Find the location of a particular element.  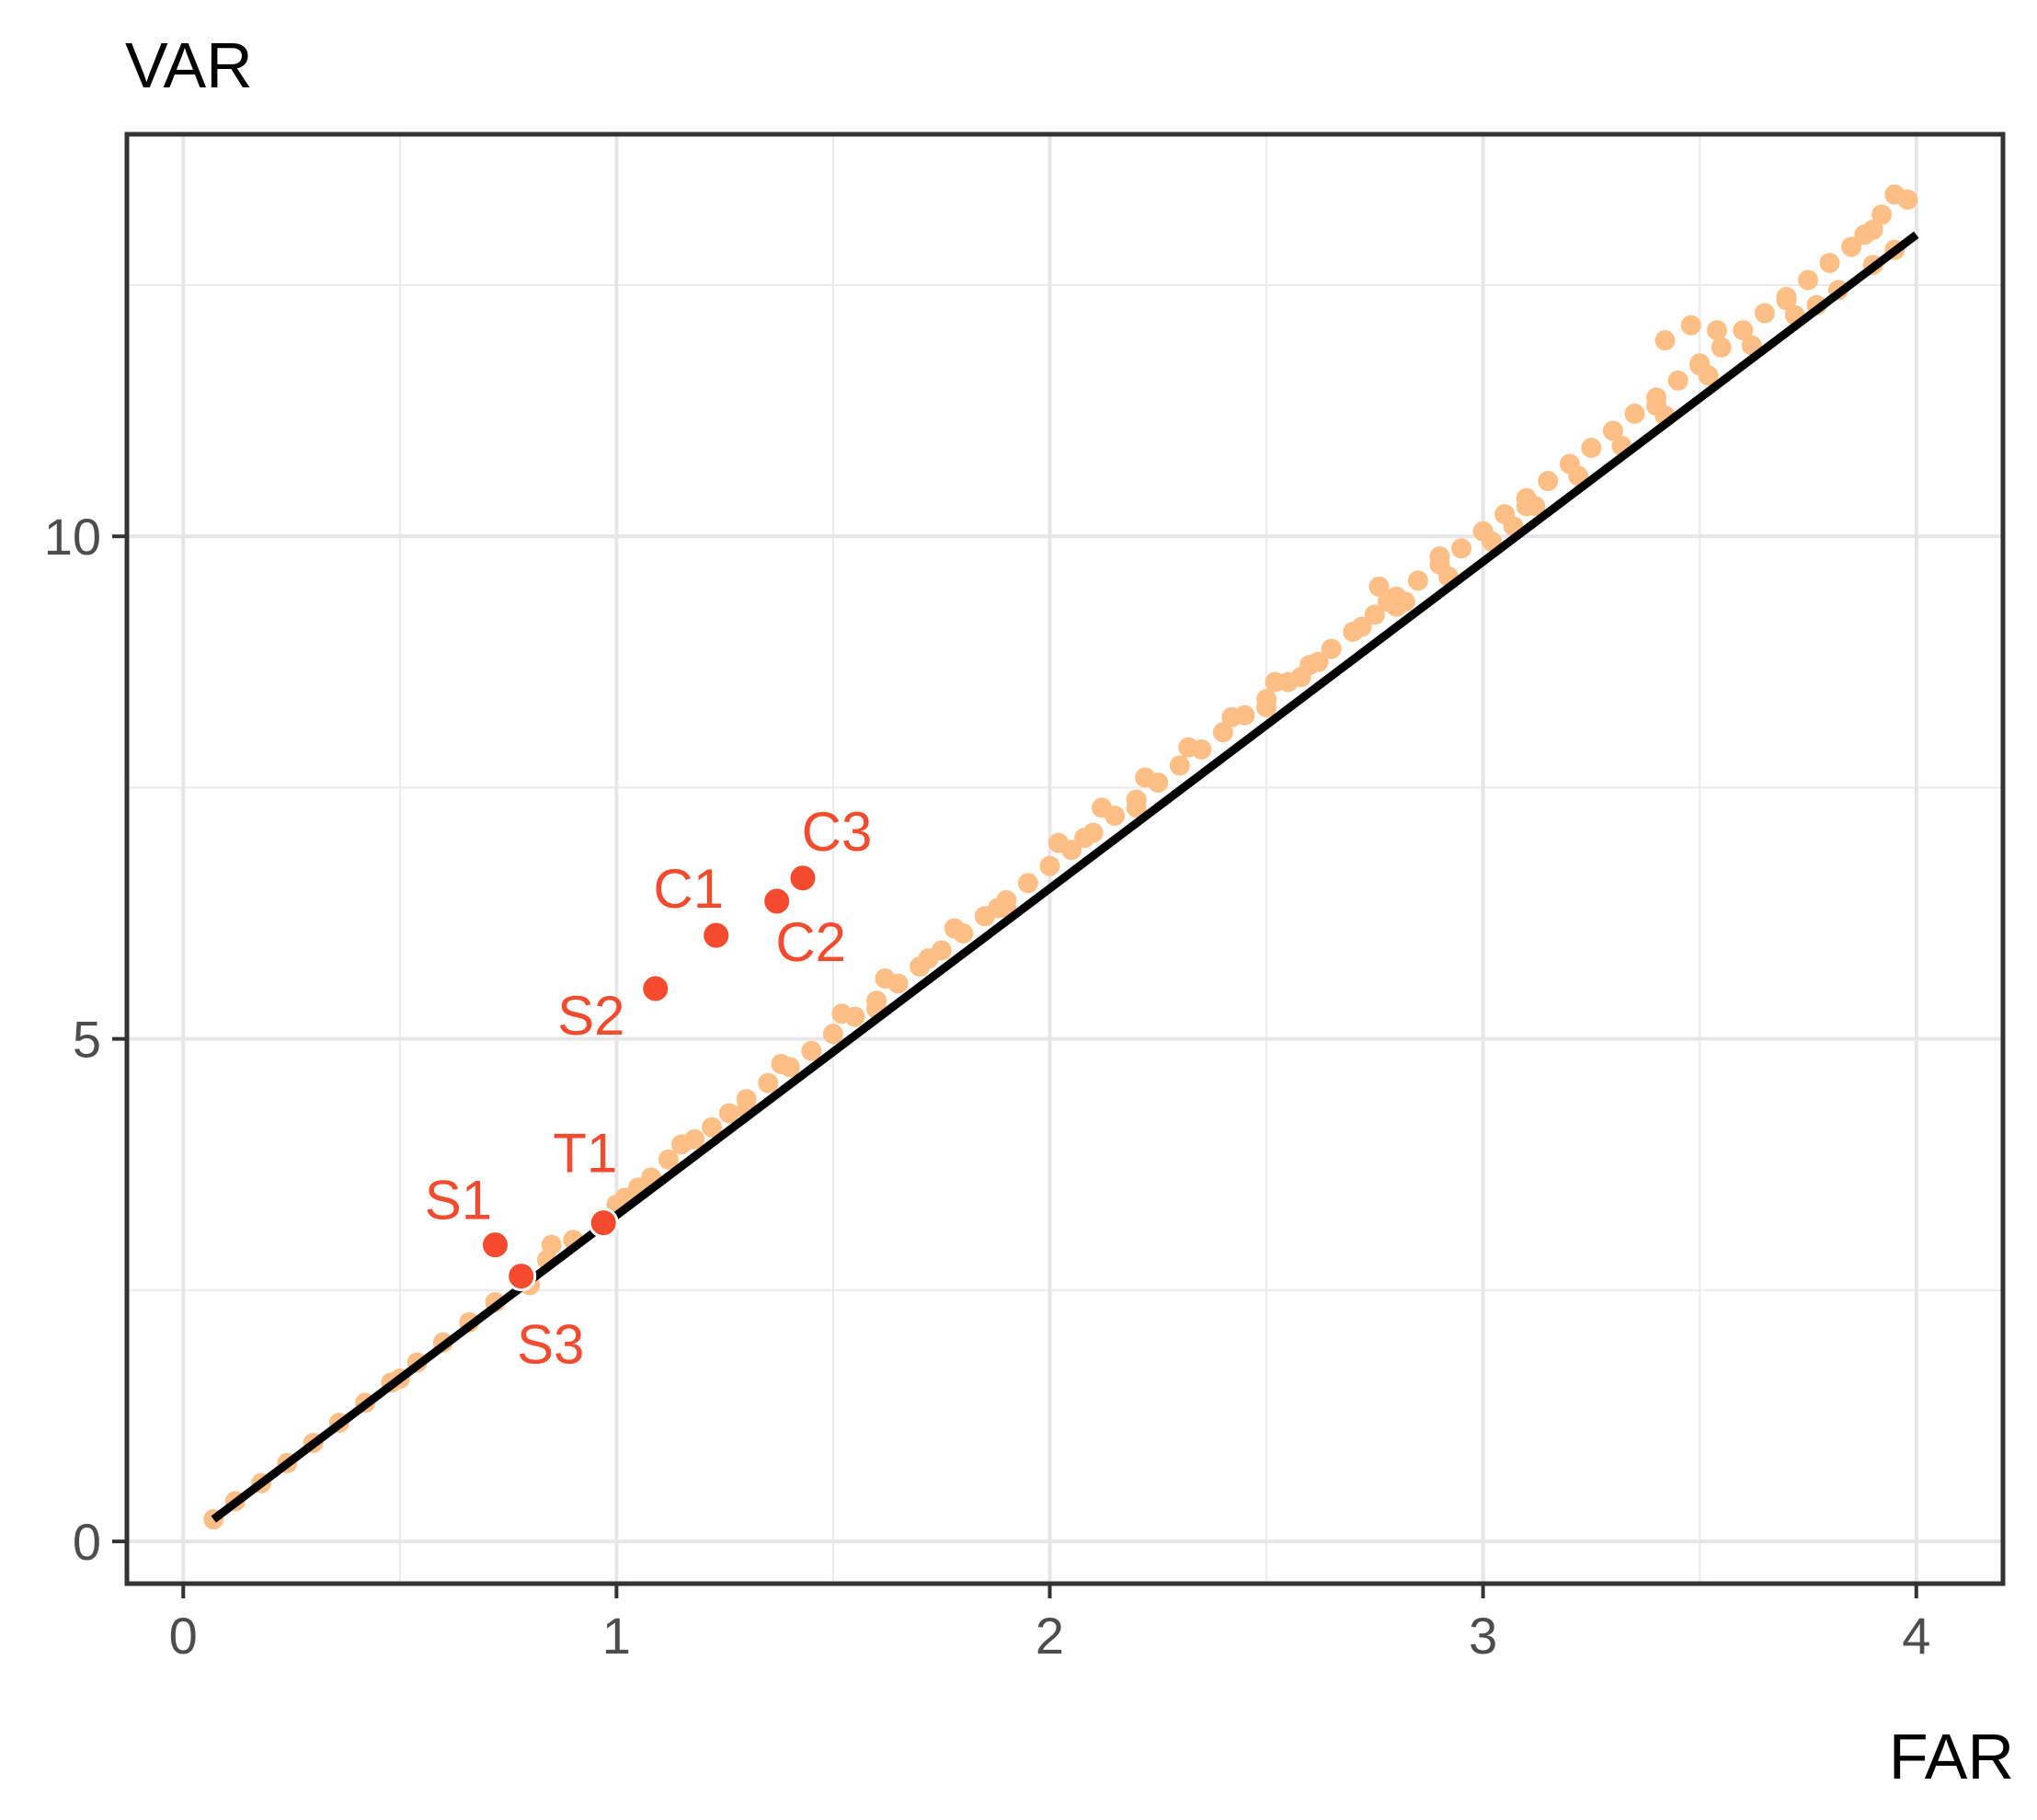

x-tick-label: 1 is located at coordinates (616, 1636).